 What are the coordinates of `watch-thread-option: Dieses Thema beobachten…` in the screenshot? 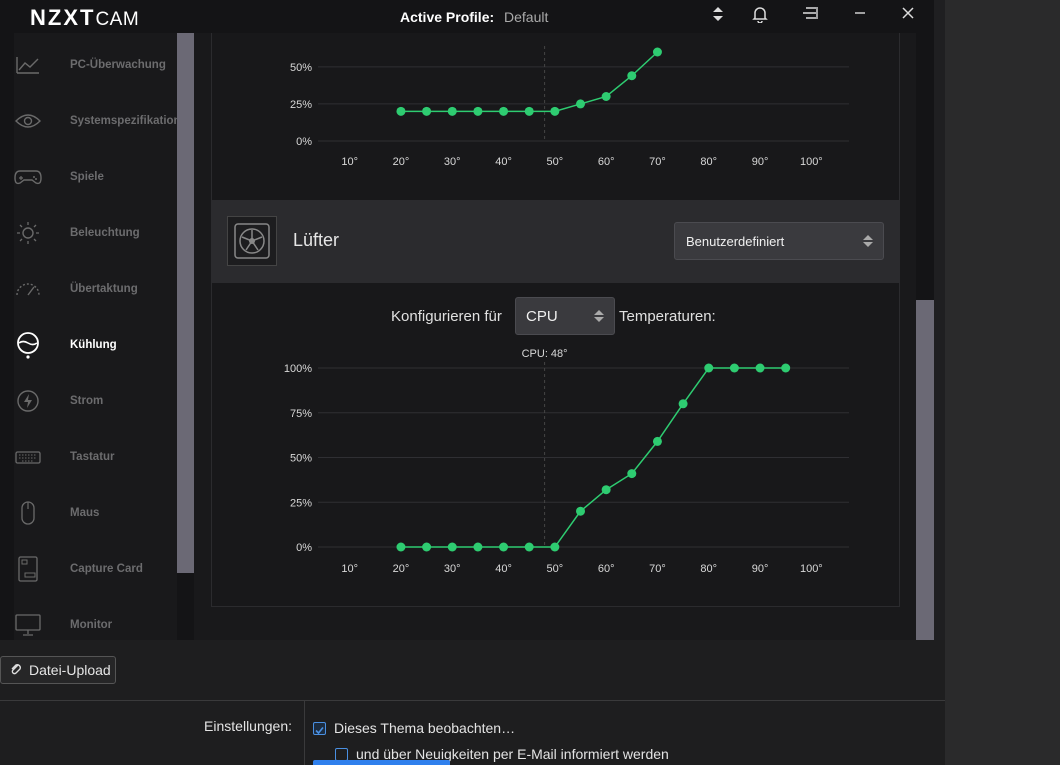 It's located at (414, 728).